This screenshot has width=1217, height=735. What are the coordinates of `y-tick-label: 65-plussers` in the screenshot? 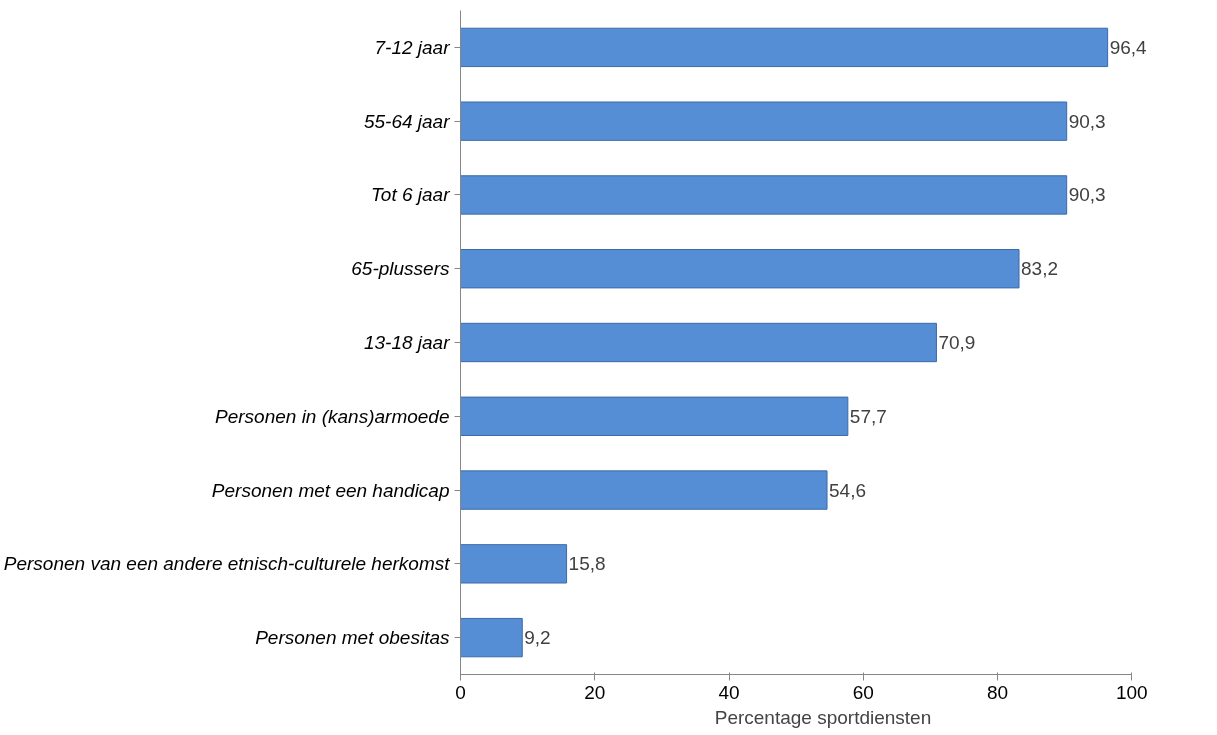 It's located at (400, 269).